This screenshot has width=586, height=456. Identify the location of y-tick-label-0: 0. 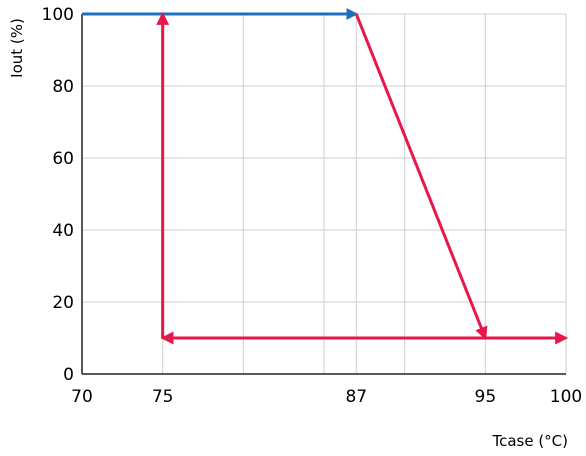
(68, 375).